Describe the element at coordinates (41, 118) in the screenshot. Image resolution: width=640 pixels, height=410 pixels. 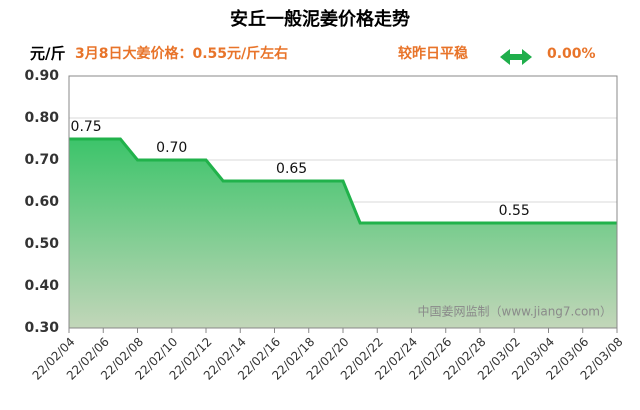
I see `y-tick-label: 0.80` at that location.